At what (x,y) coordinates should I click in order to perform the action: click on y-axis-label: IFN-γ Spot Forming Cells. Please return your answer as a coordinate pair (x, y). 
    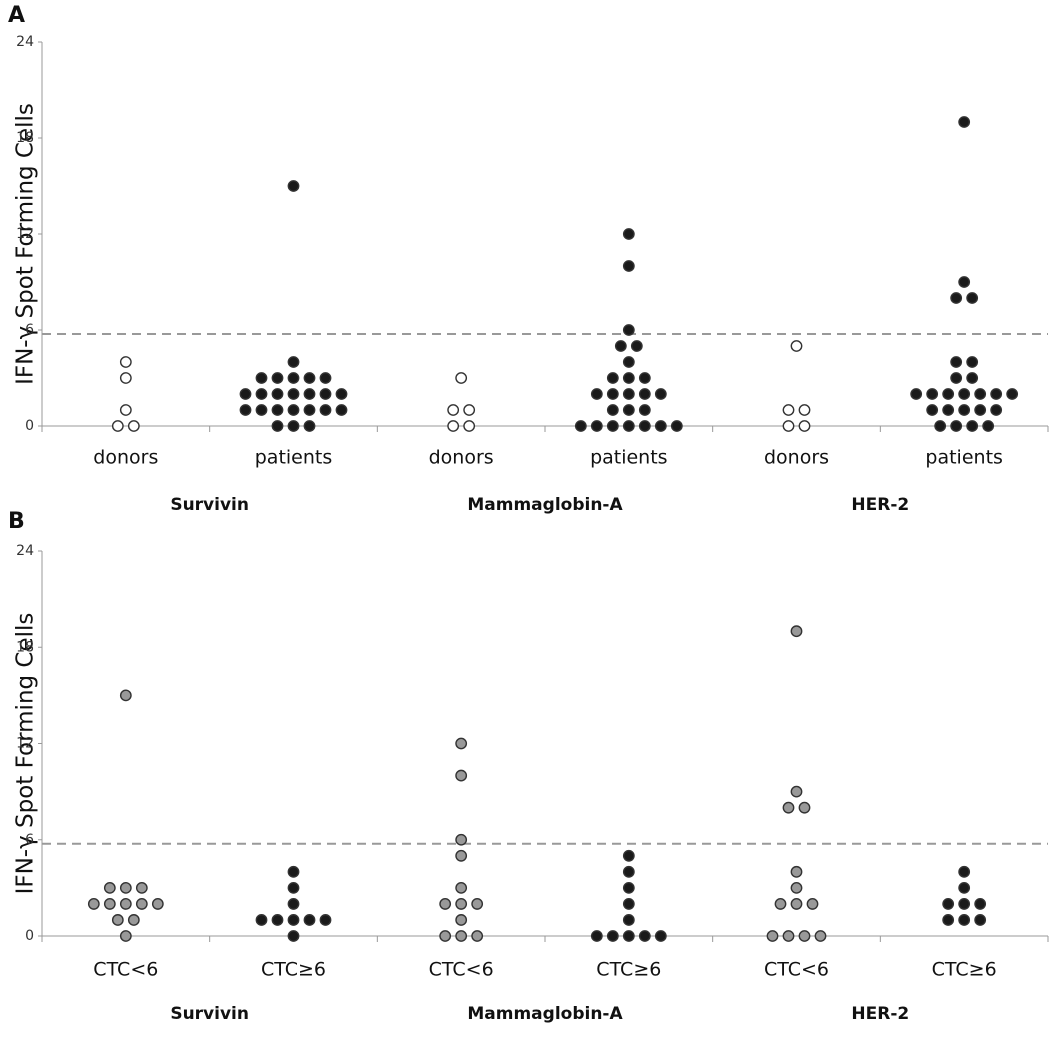
    Looking at the image, I should click on (26, 244).